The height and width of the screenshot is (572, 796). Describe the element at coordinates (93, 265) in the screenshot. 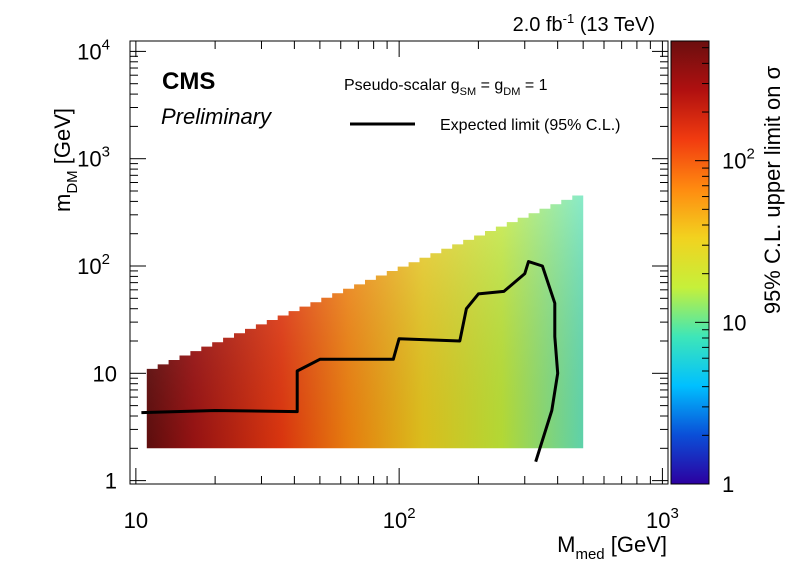

I see `y-tick-label: 10²` at that location.